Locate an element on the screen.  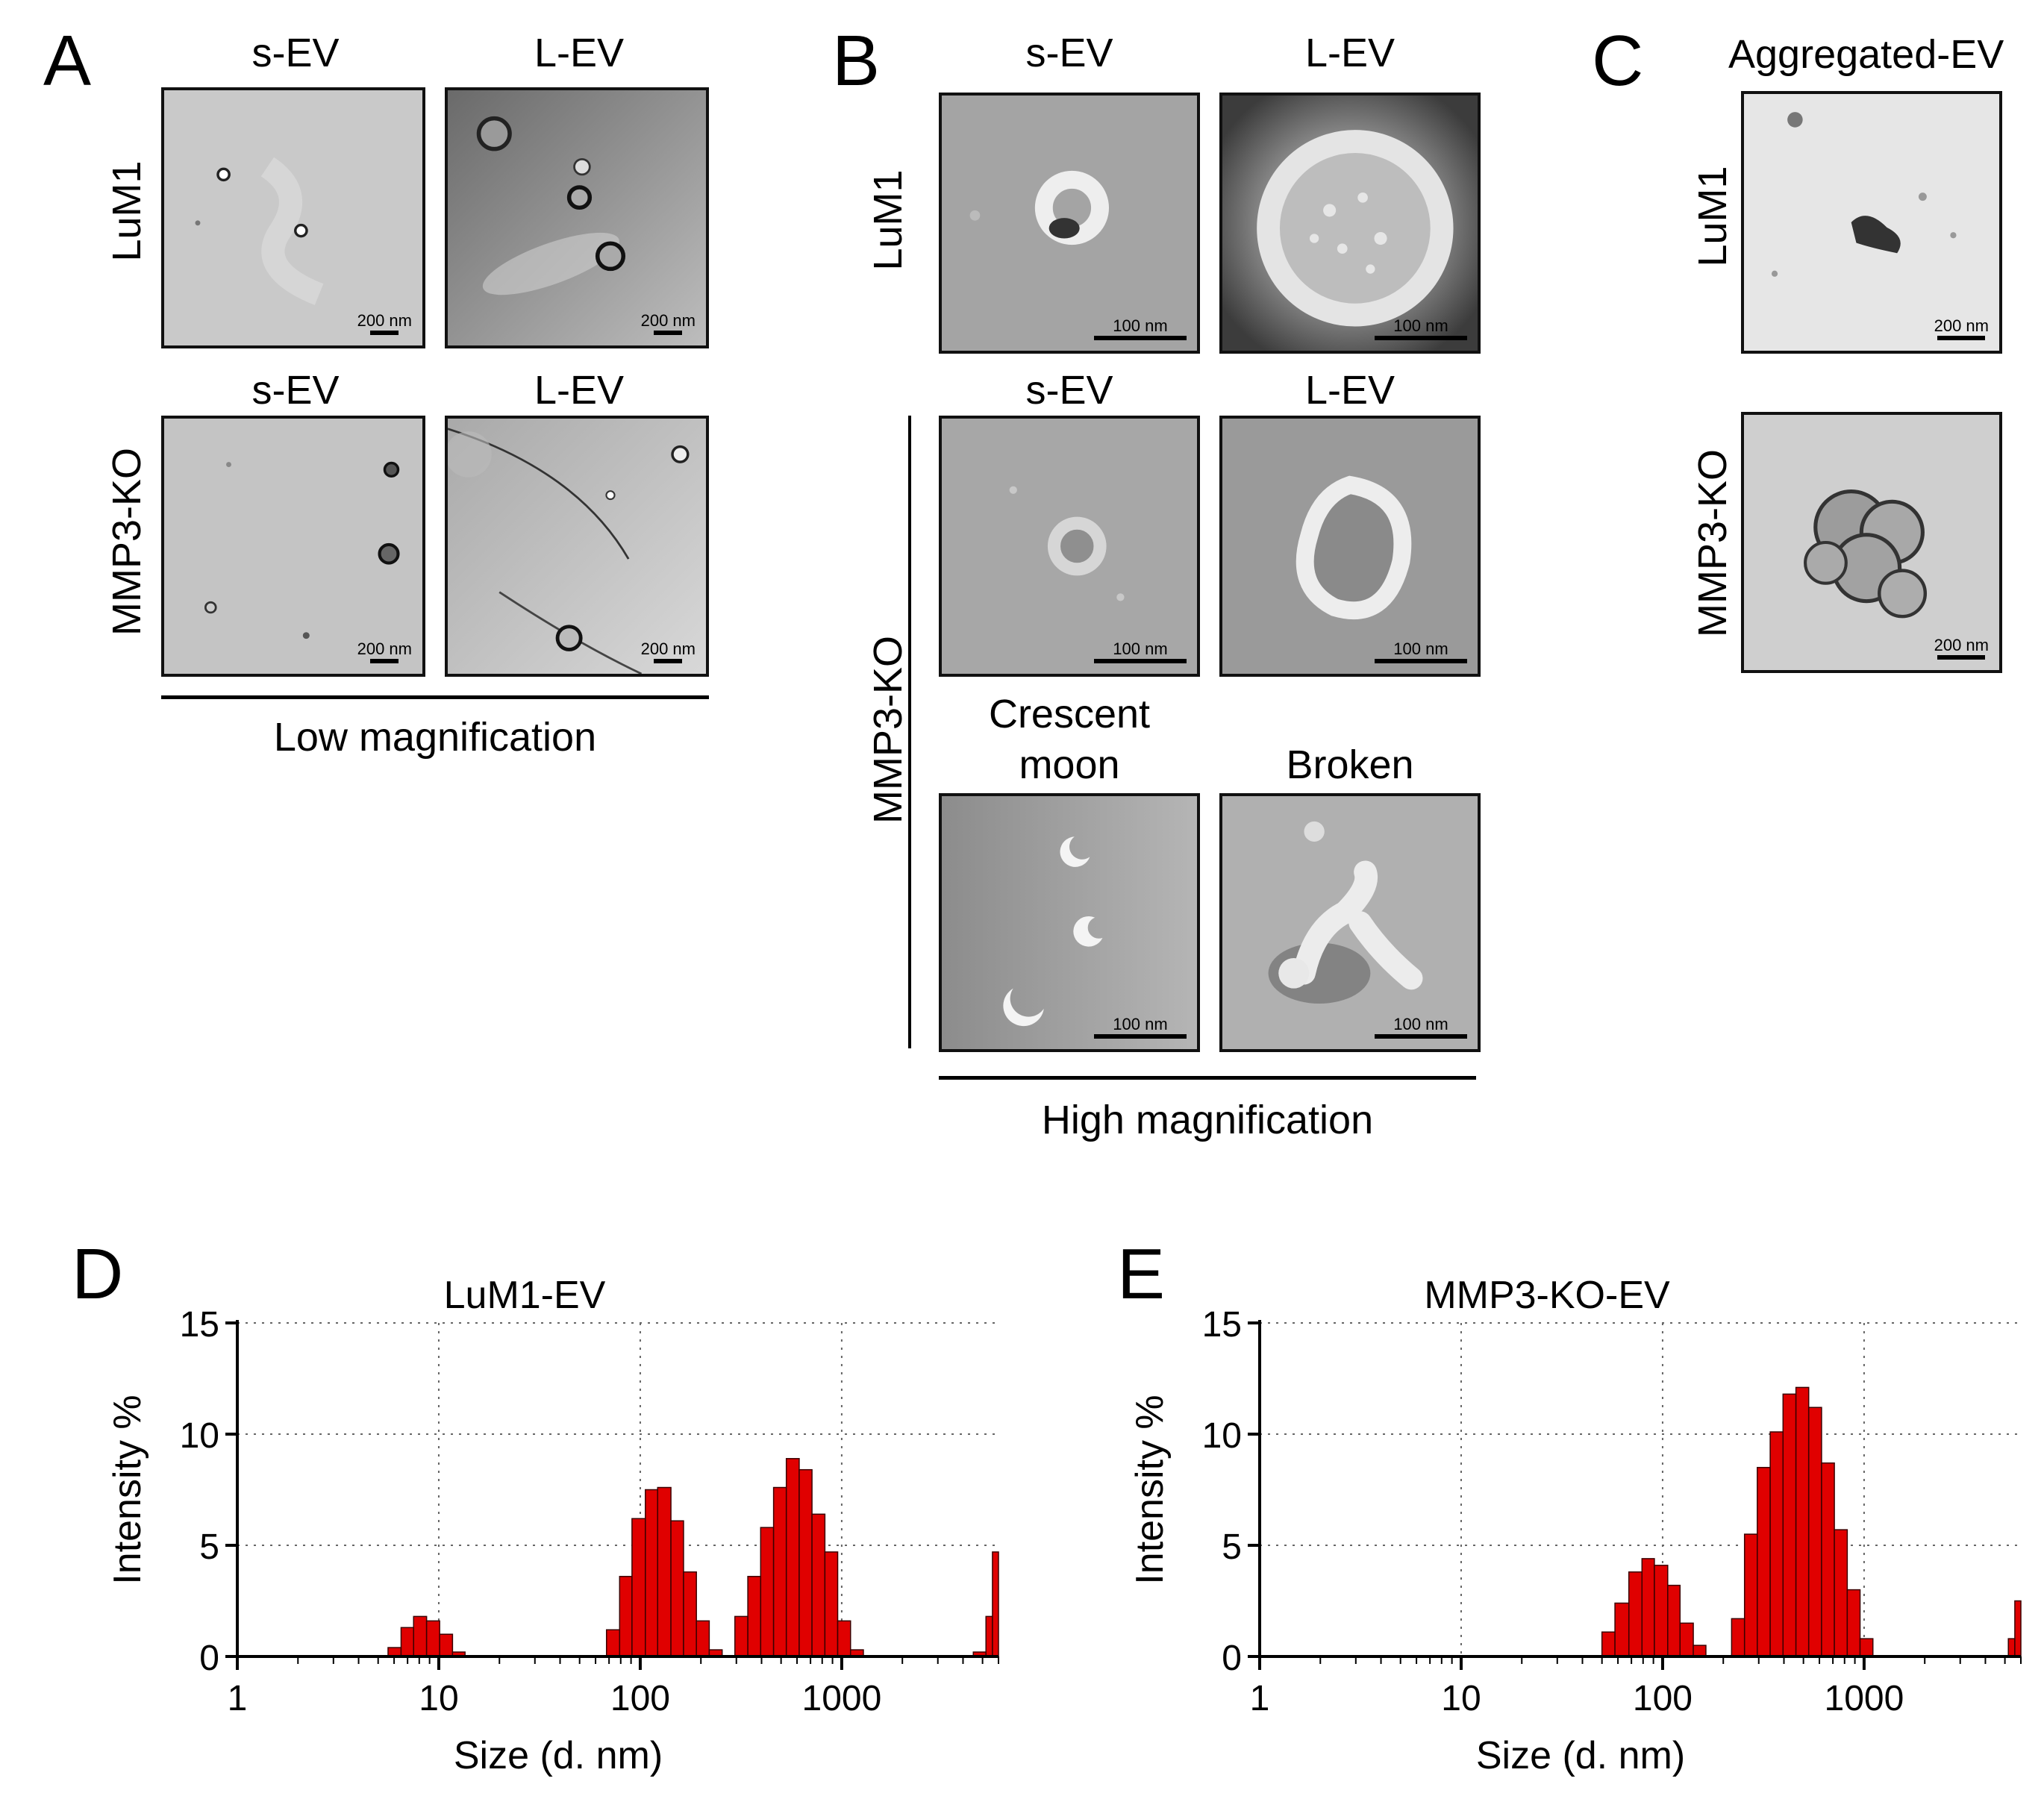
panel-b-col-l-ev-2: L-EV is located at coordinates (1350, 391).